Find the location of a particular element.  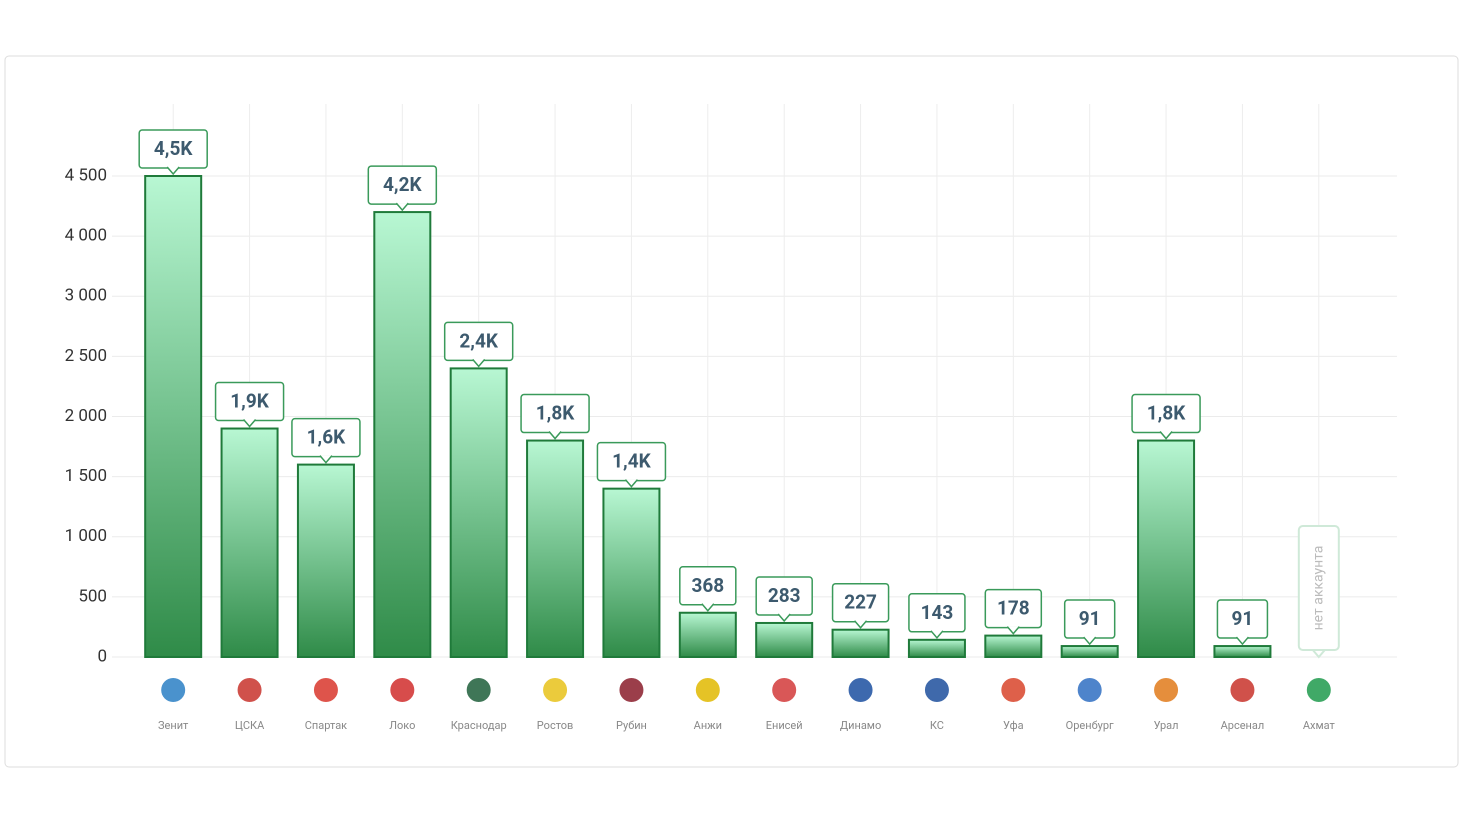

y-tick-label: 4 500 is located at coordinates (86, 175).